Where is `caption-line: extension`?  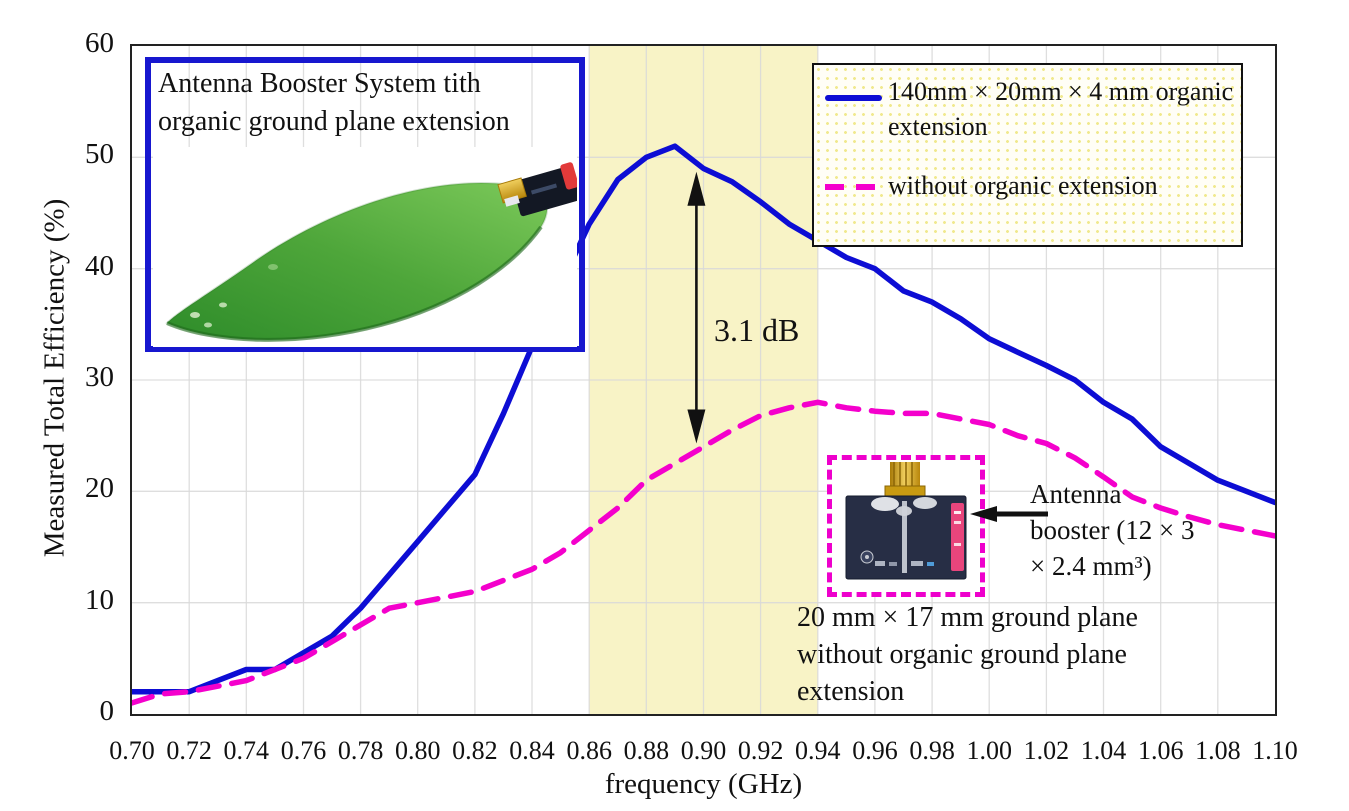
caption-line: extension is located at coordinates (851, 691).